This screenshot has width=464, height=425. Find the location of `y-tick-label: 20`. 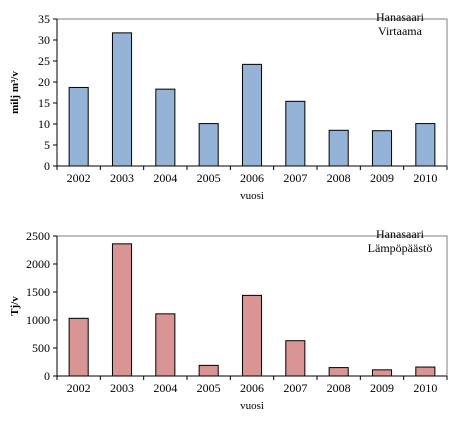

y-tick-label: 20 is located at coordinates (44, 82).